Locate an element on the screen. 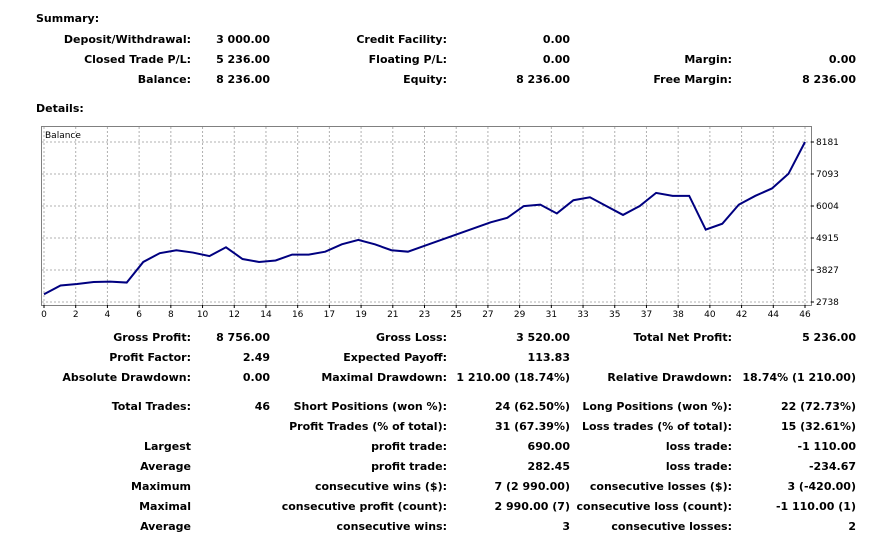 This screenshot has height=534, width=875. summary-heading: Summary: is located at coordinates (68, 18).